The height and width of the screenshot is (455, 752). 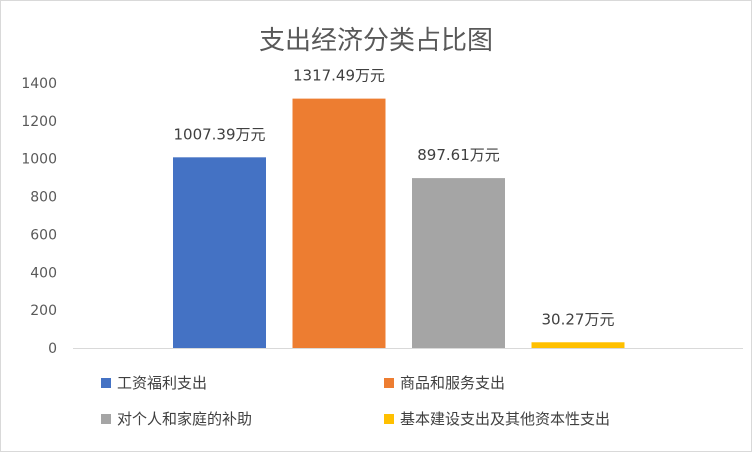 What do you see at coordinates (505, 419) in the screenshot?
I see `legend-label: 基本建设支出及其他资本性支出` at bounding box center [505, 419].